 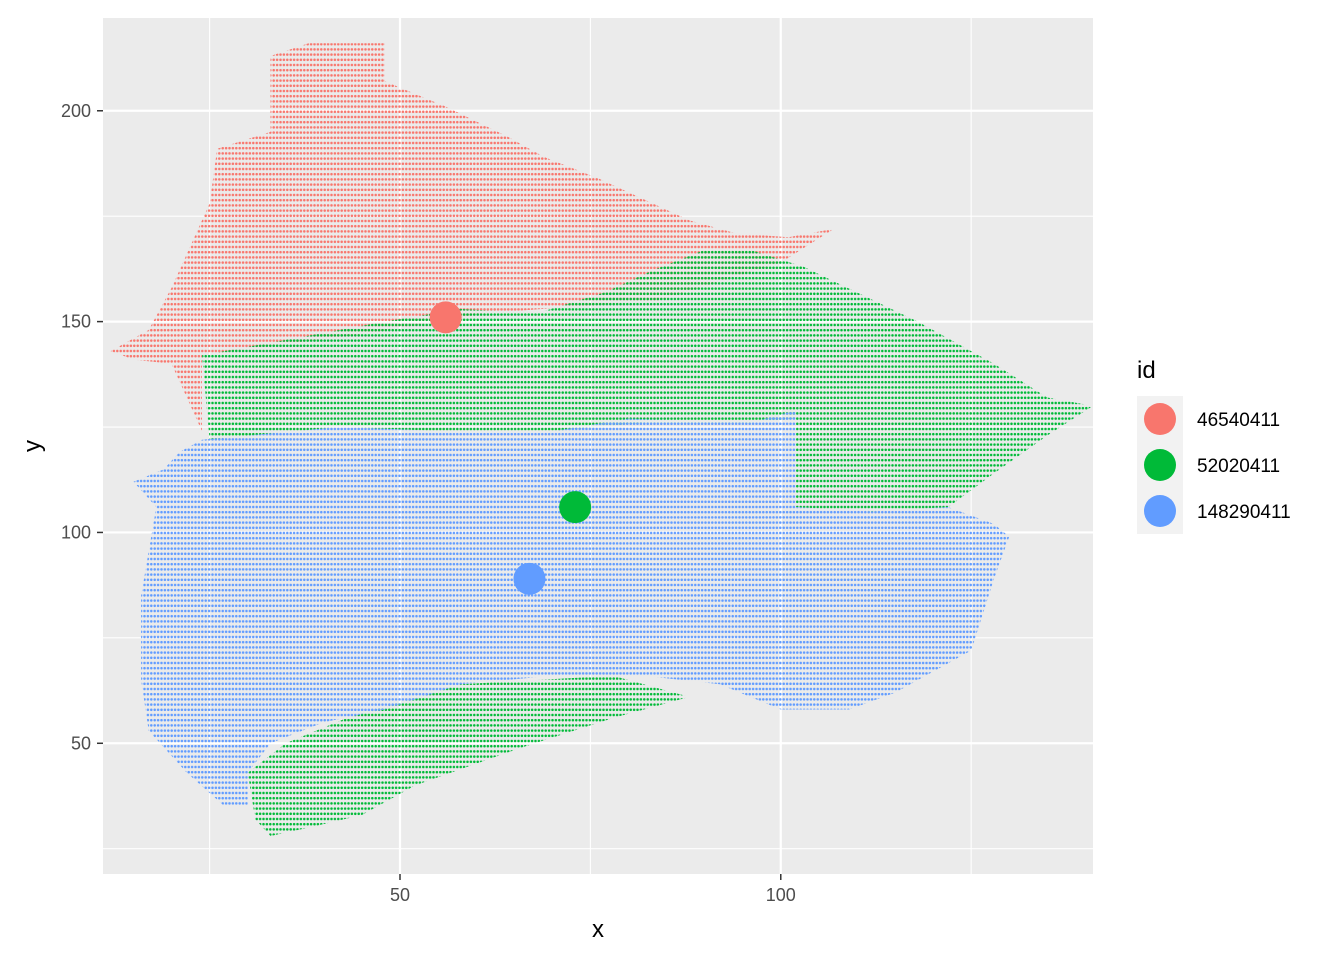 What do you see at coordinates (1146, 370) in the screenshot?
I see `legend-title: id` at bounding box center [1146, 370].